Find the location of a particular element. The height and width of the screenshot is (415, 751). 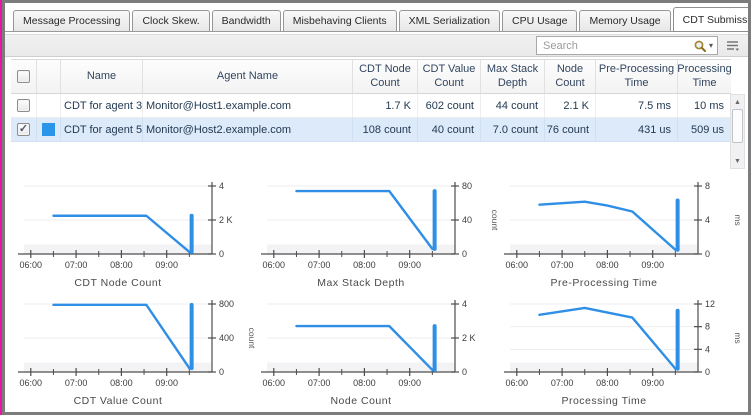

svg-text: 400 is located at coordinates (226, 338).